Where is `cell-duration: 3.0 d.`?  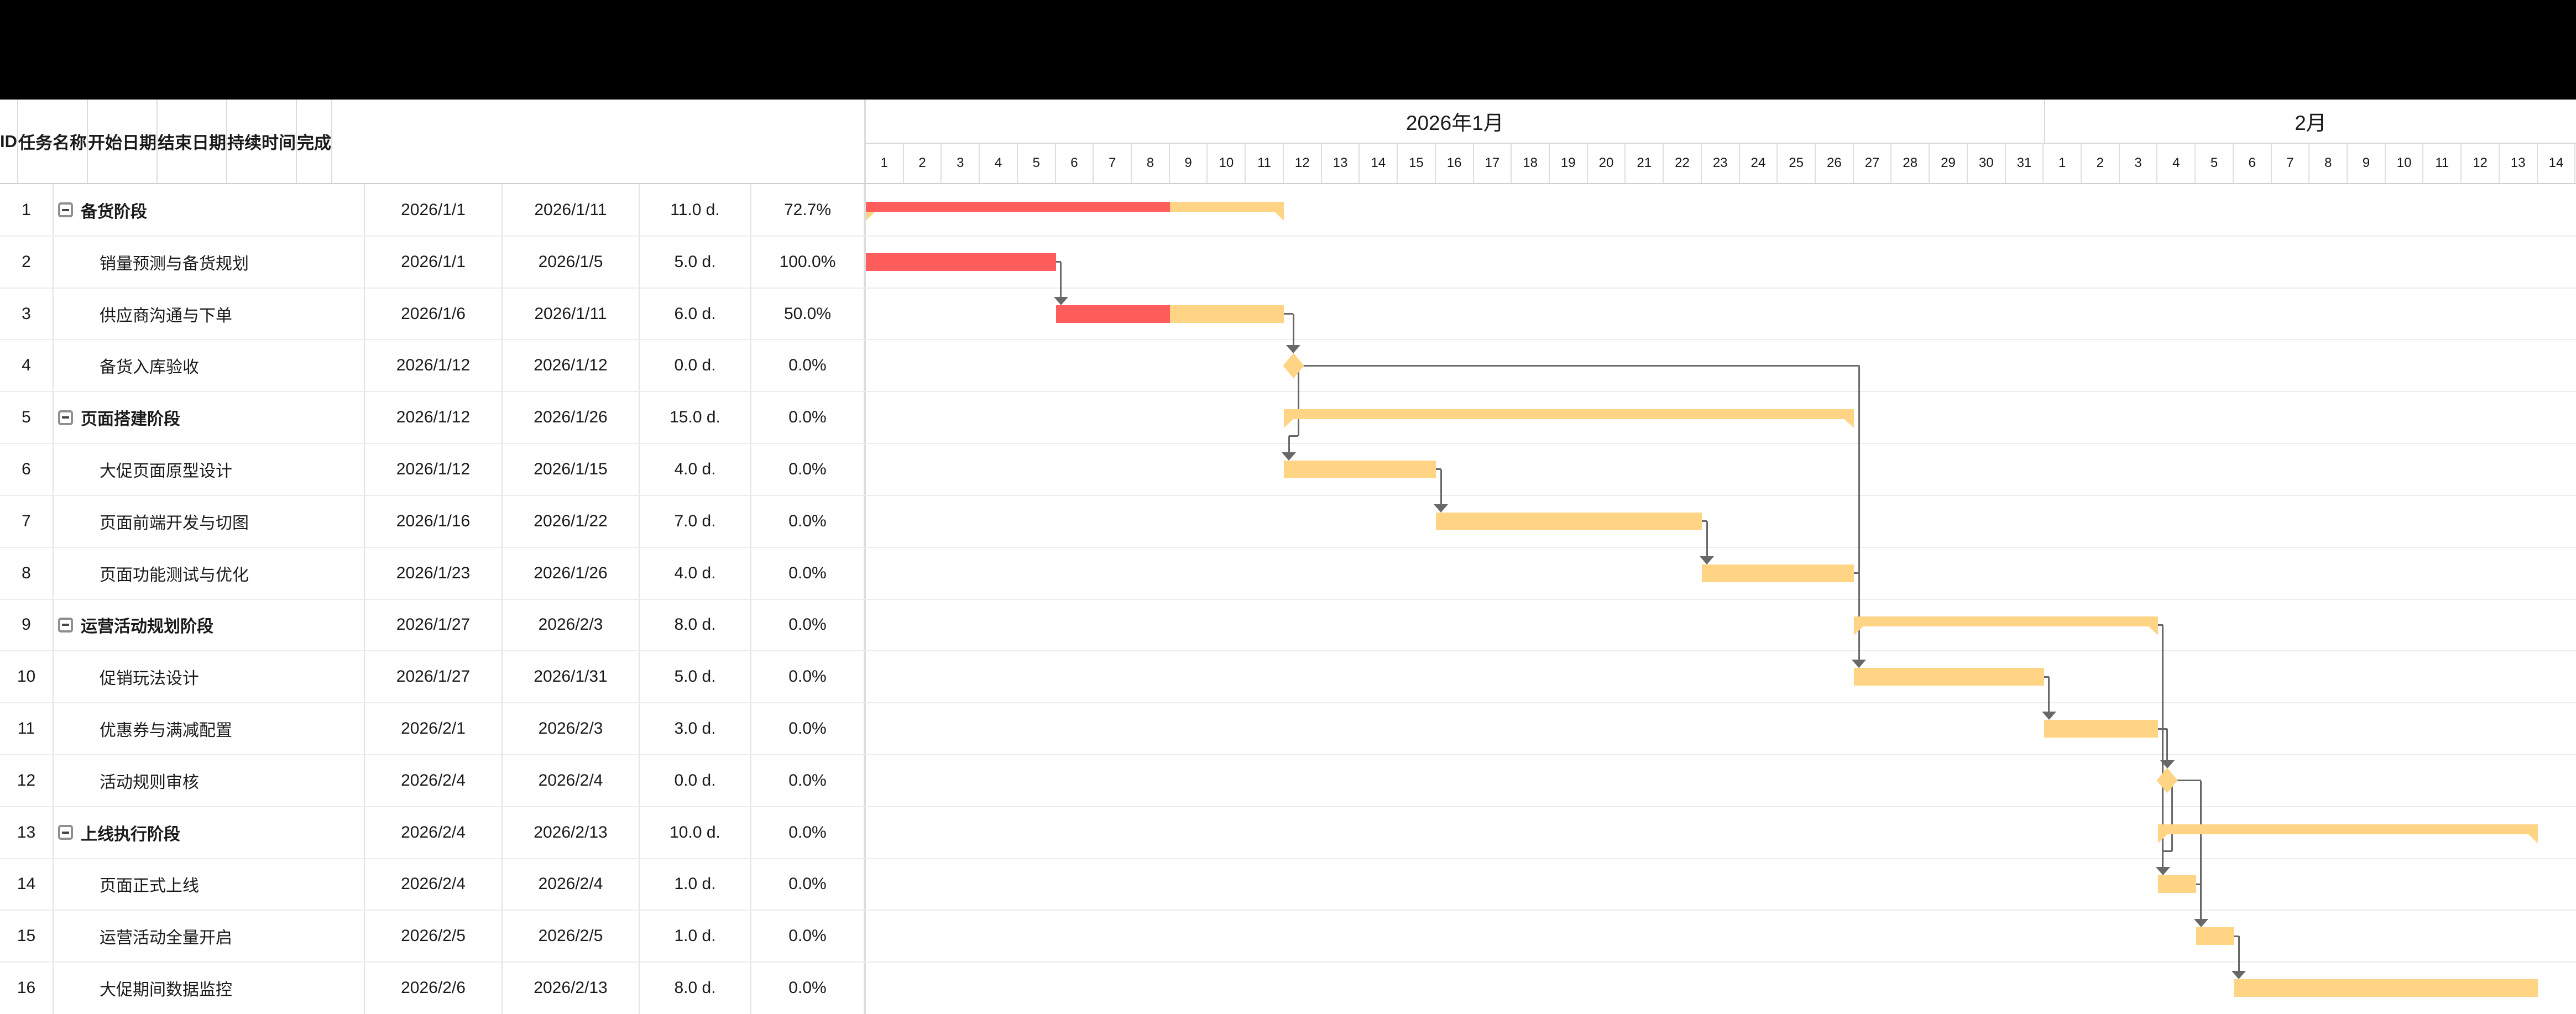 cell-duration: 3.0 d. is located at coordinates (695, 729).